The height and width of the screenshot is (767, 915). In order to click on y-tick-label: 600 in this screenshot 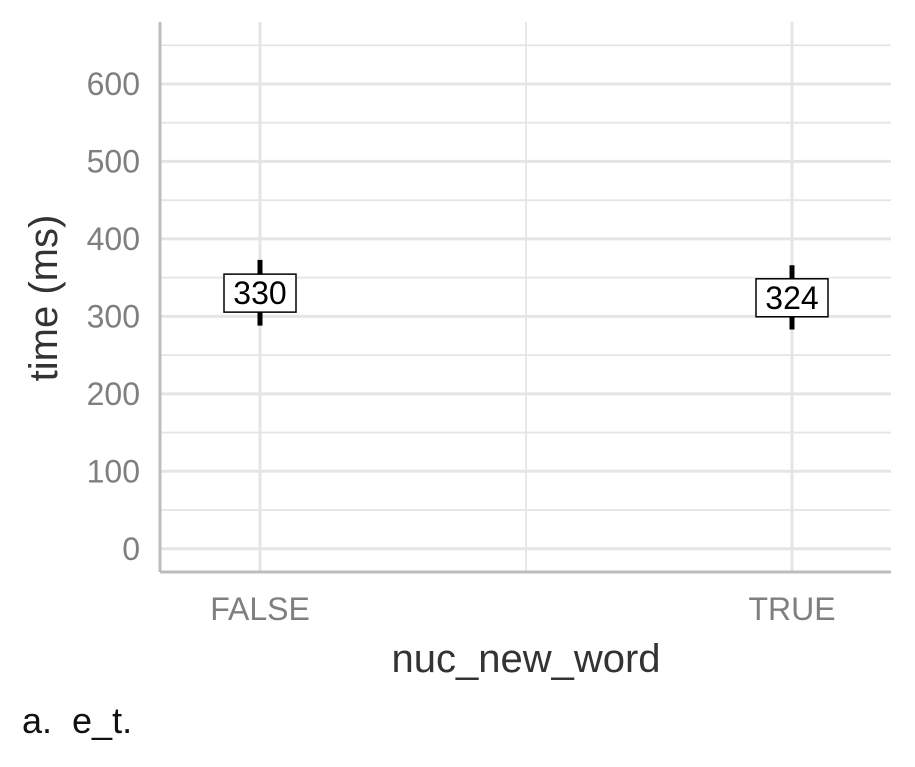, I will do `click(113, 84)`.